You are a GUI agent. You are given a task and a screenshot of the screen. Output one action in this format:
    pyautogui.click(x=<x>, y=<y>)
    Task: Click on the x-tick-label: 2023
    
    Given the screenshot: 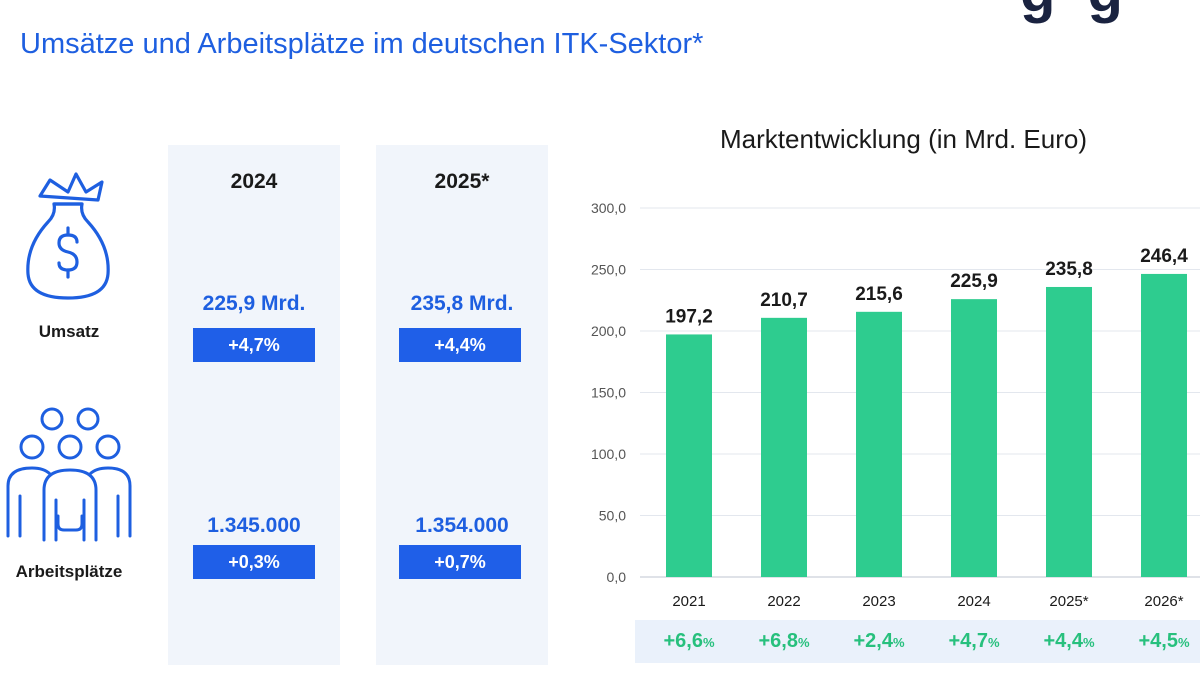 What is the action you would take?
    pyautogui.click(x=878, y=601)
    